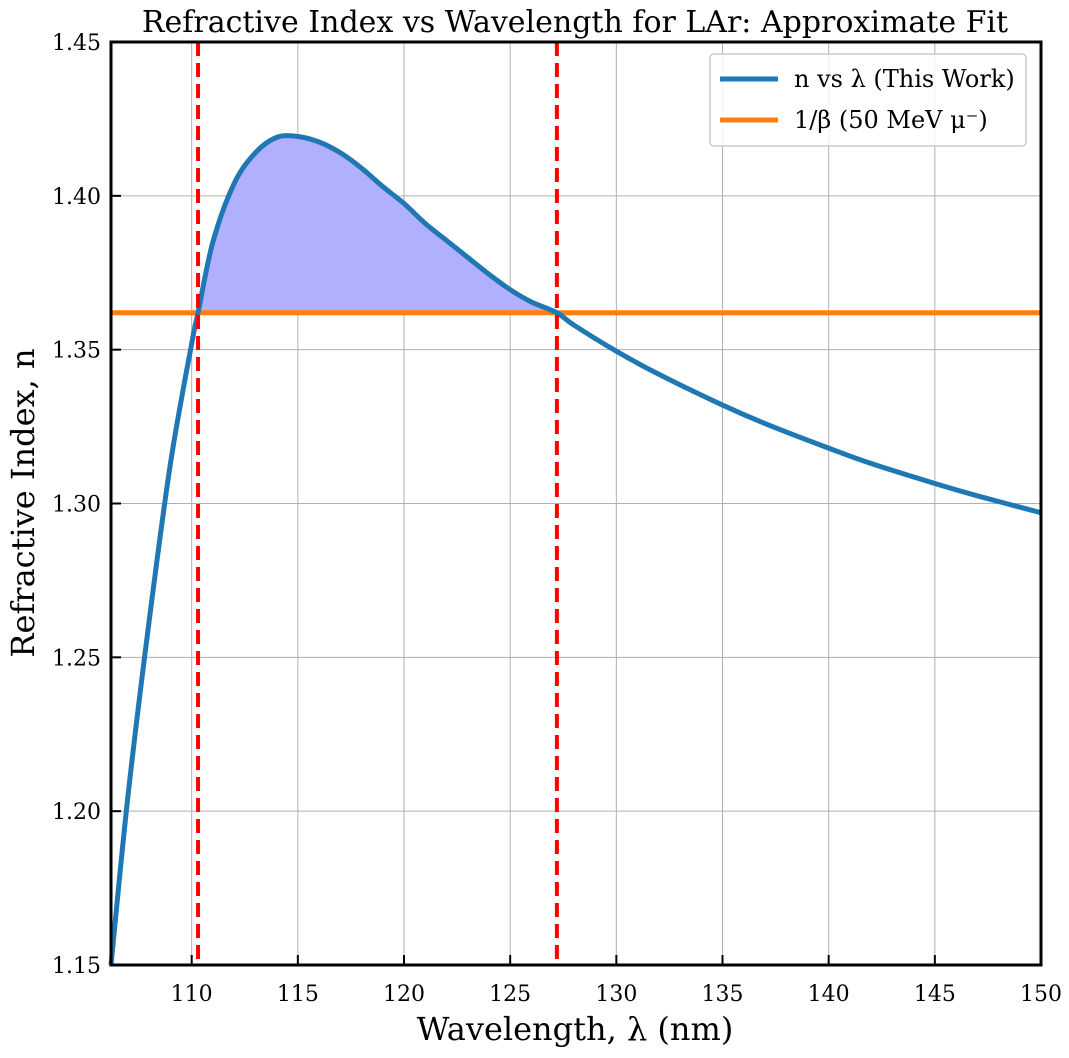 Image resolution: width=1069 pixels, height=1058 pixels. What do you see at coordinates (829, 994) in the screenshot?
I see `x-tick-label: 140` at bounding box center [829, 994].